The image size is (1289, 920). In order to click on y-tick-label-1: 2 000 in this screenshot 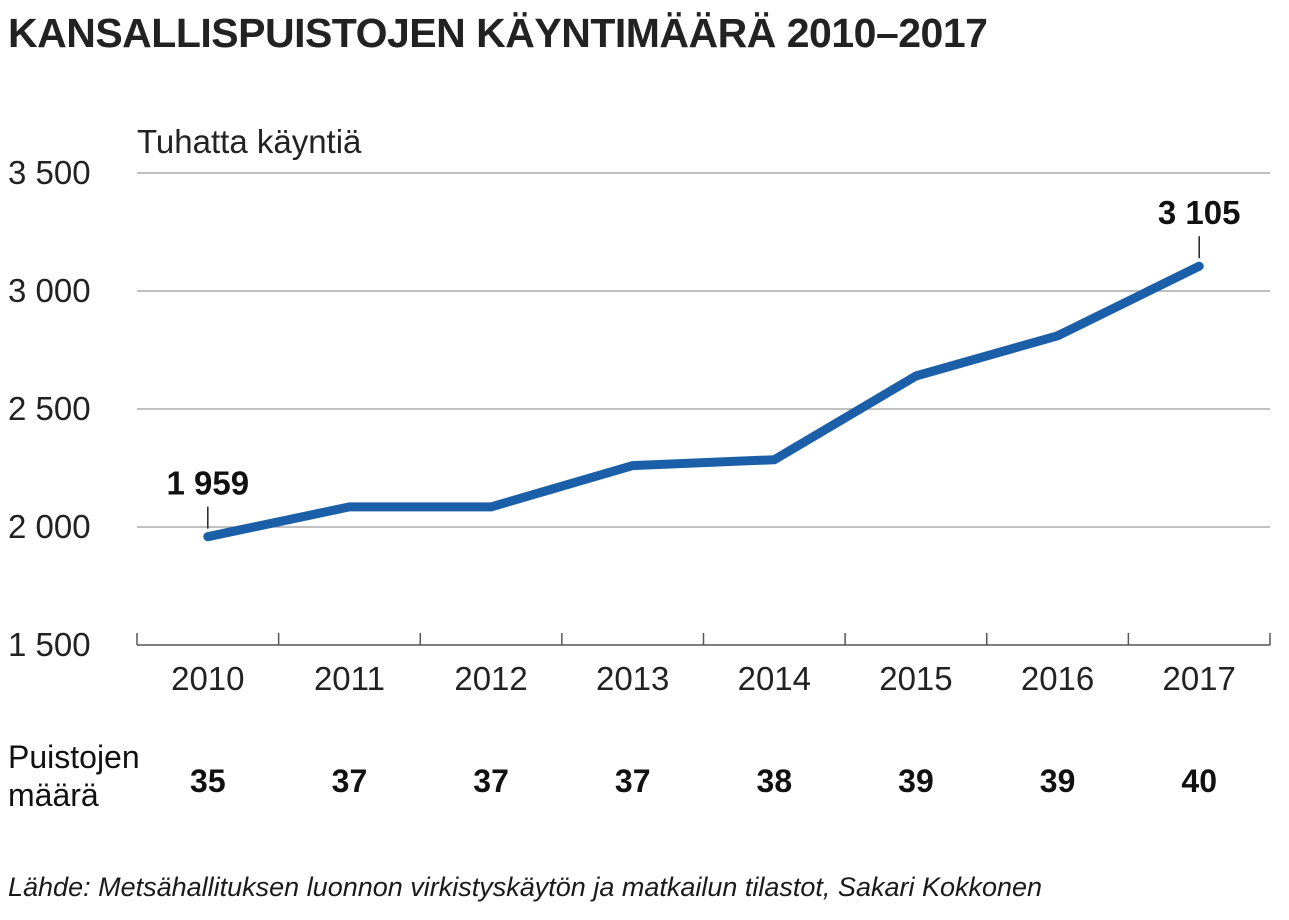, I will do `click(49, 526)`.